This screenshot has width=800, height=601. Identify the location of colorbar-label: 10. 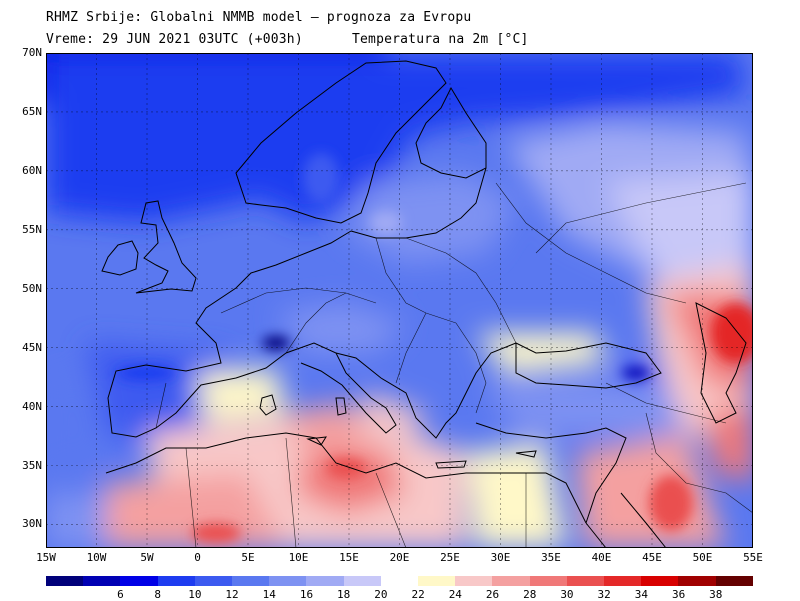
(195, 594).